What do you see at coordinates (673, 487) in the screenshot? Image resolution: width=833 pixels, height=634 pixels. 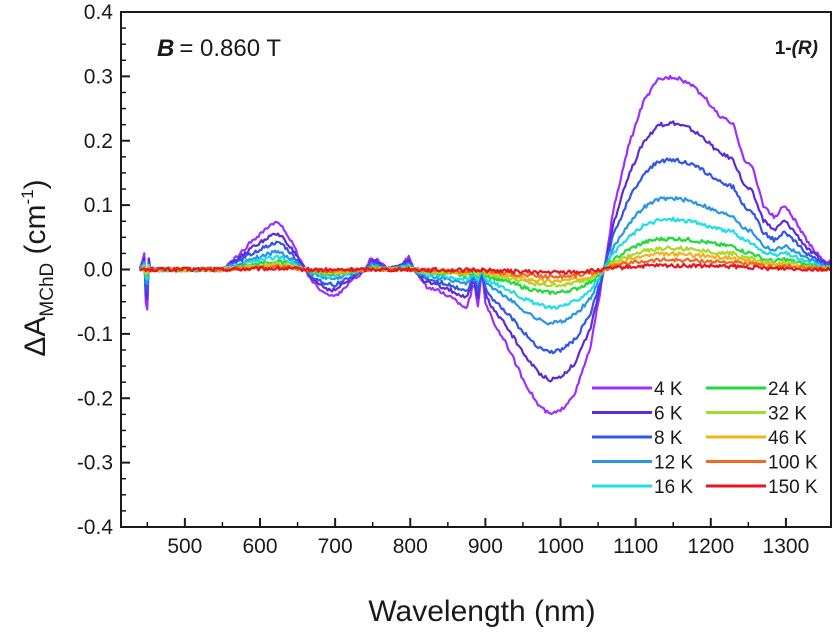 I see `legend-label: 16 K` at bounding box center [673, 487].